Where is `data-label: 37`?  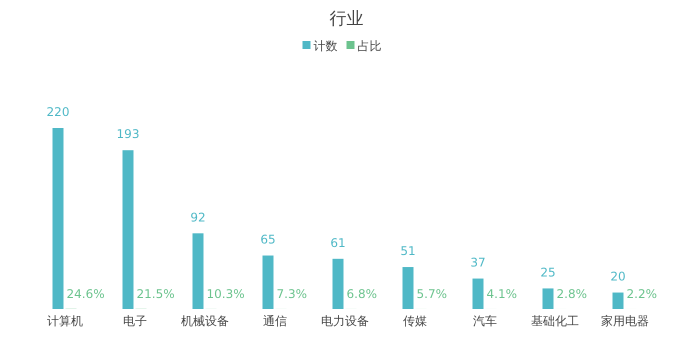
data-label: 37 is located at coordinates (478, 263).